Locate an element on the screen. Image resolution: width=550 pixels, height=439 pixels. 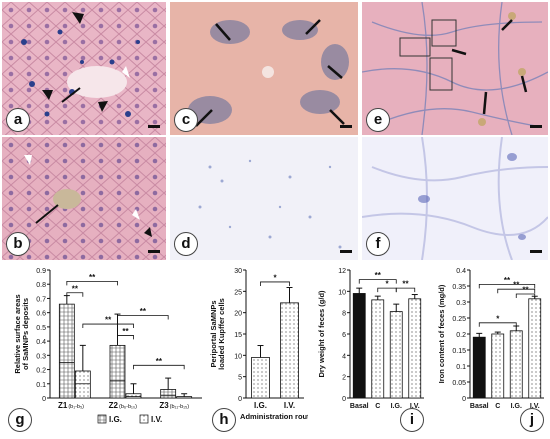
chart-g-sig-2-bracket is located at coordinates (108, 326).